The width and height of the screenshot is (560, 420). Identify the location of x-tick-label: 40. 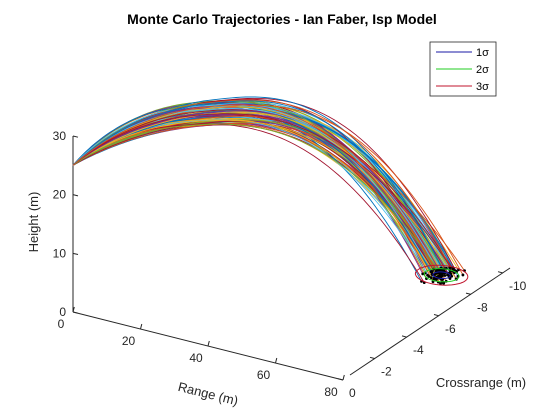
(196, 358).